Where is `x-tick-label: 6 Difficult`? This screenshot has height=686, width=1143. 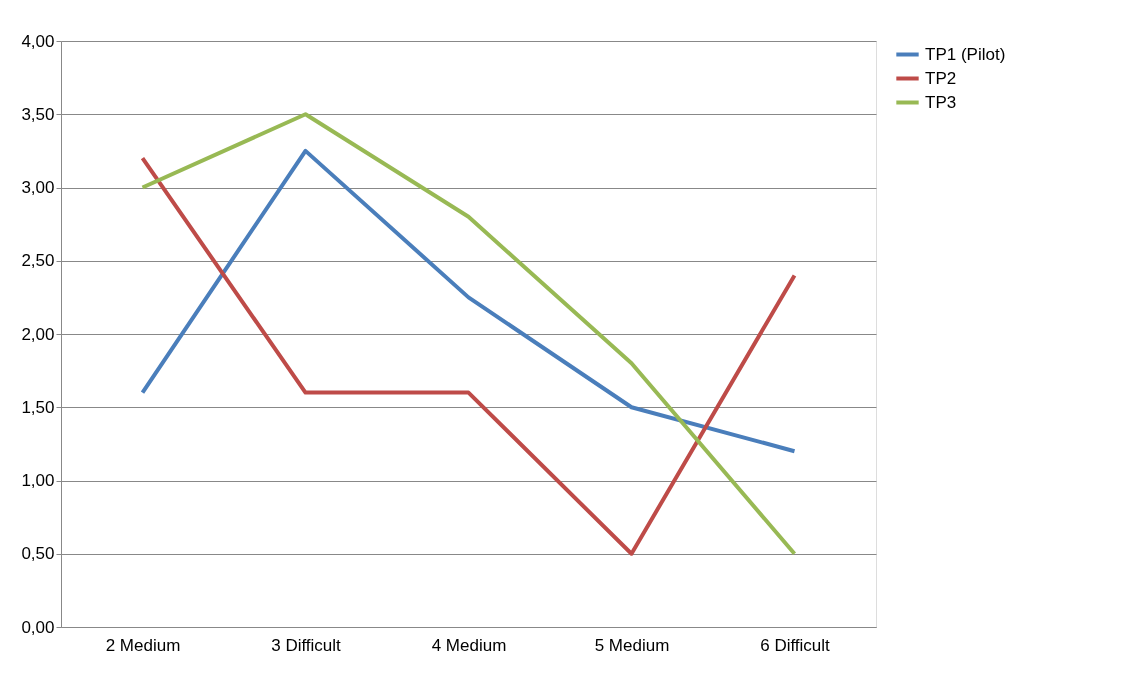
x-tick-label: 6 Difficult is located at coordinates (795, 645).